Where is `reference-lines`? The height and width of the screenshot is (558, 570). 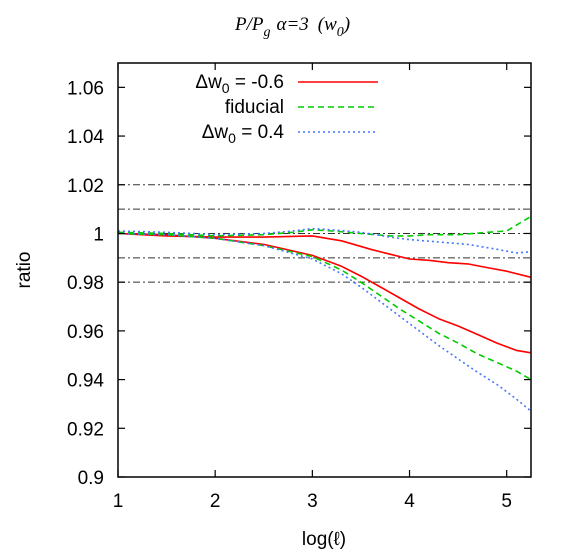 reference-lines is located at coordinates (324, 233).